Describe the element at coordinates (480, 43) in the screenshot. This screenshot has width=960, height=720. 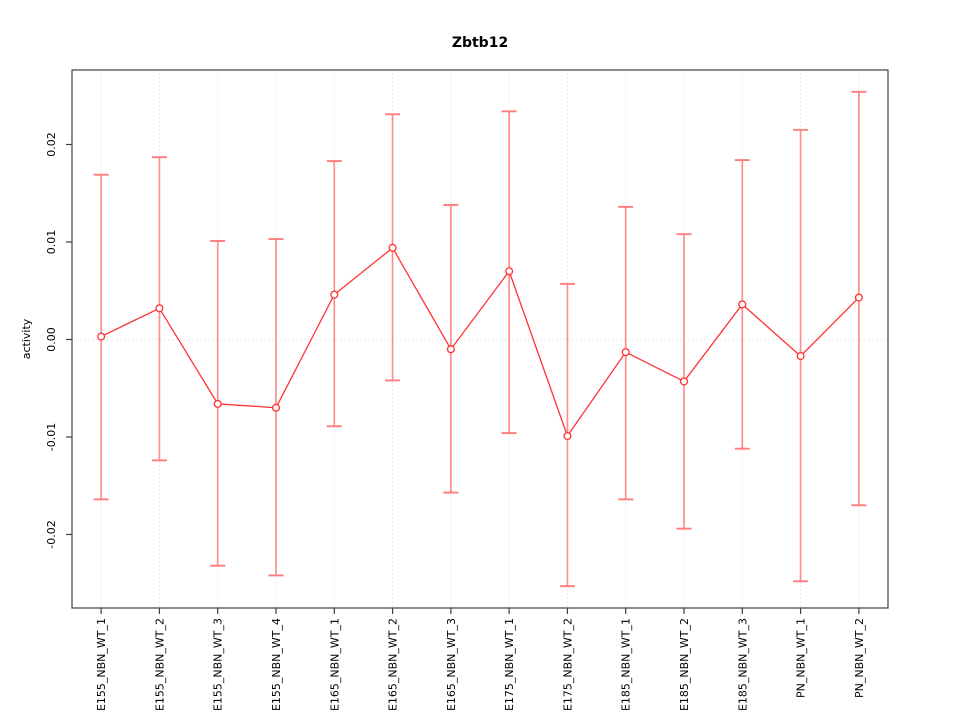
I see `chart-title: Zbtb12` at that location.